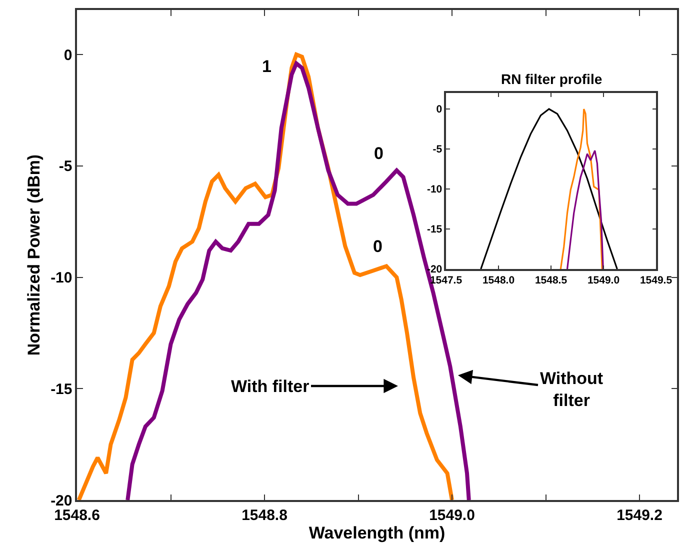 Image resolution: width=681 pixels, height=560 pixels. What do you see at coordinates (377, 533) in the screenshot?
I see `x-axis-title: Wavelength (nm)` at bounding box center [377, 533].